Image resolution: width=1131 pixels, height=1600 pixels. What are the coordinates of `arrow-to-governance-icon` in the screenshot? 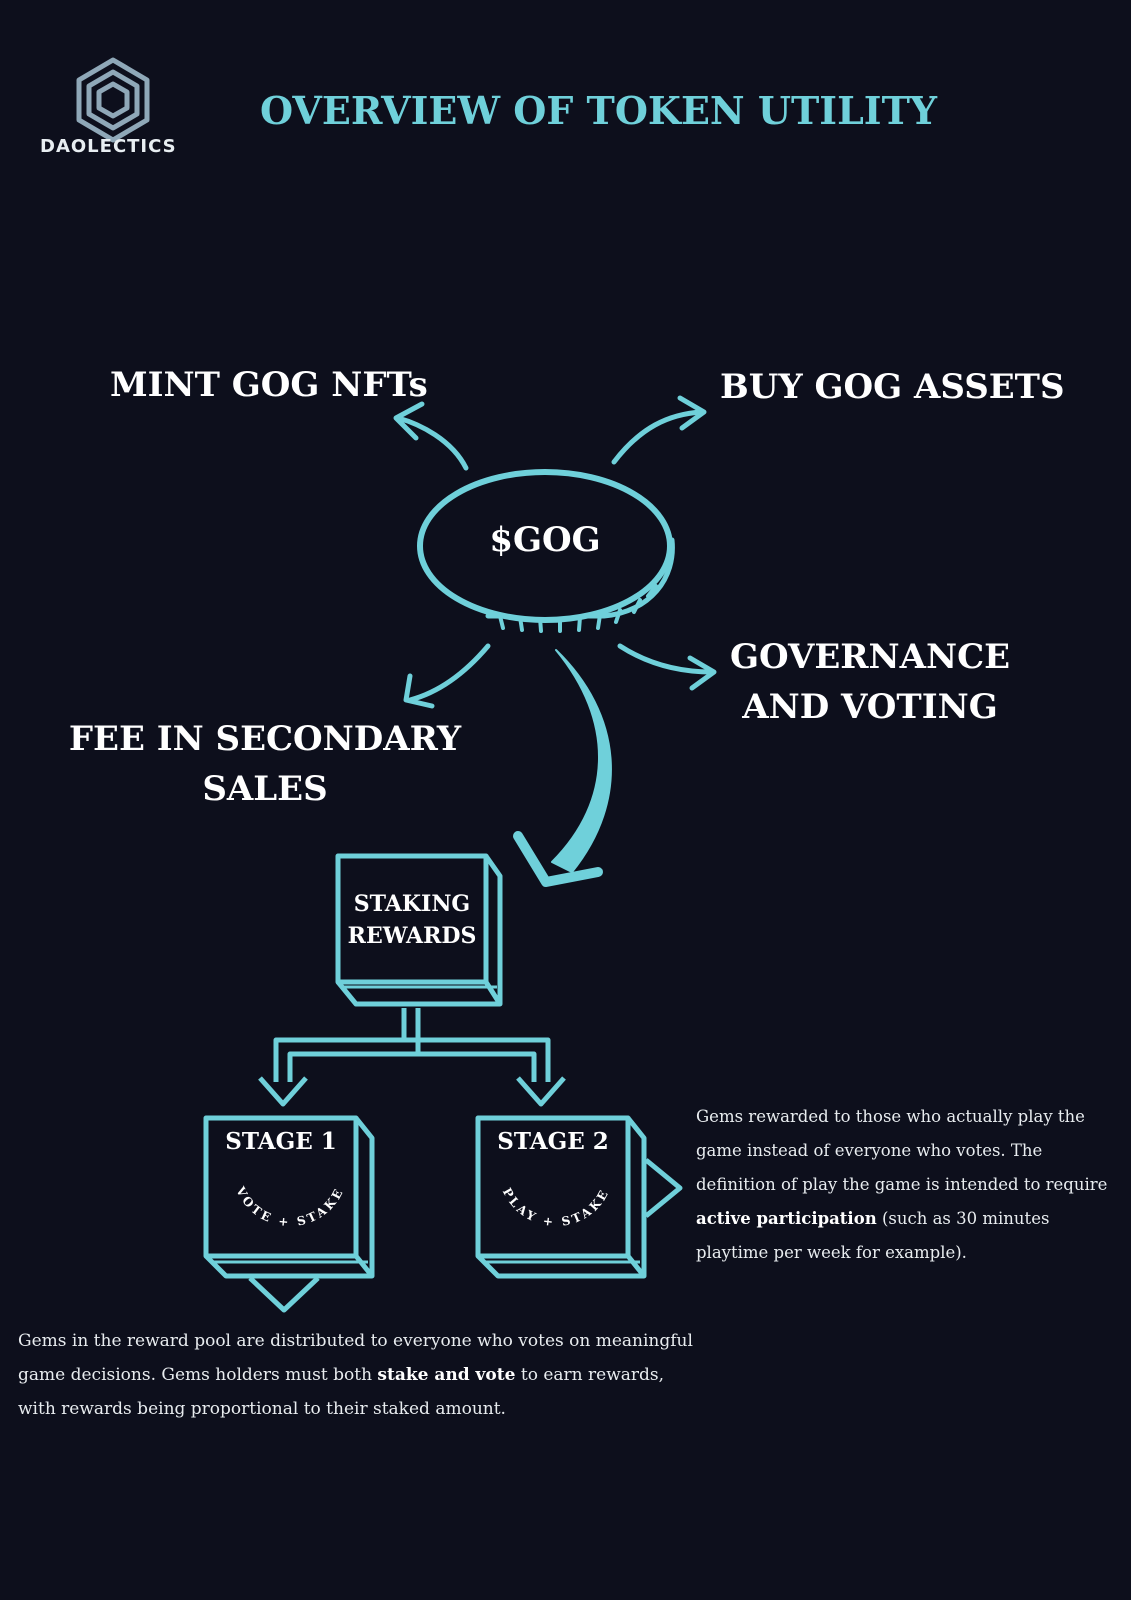 It's located at (667, 667).